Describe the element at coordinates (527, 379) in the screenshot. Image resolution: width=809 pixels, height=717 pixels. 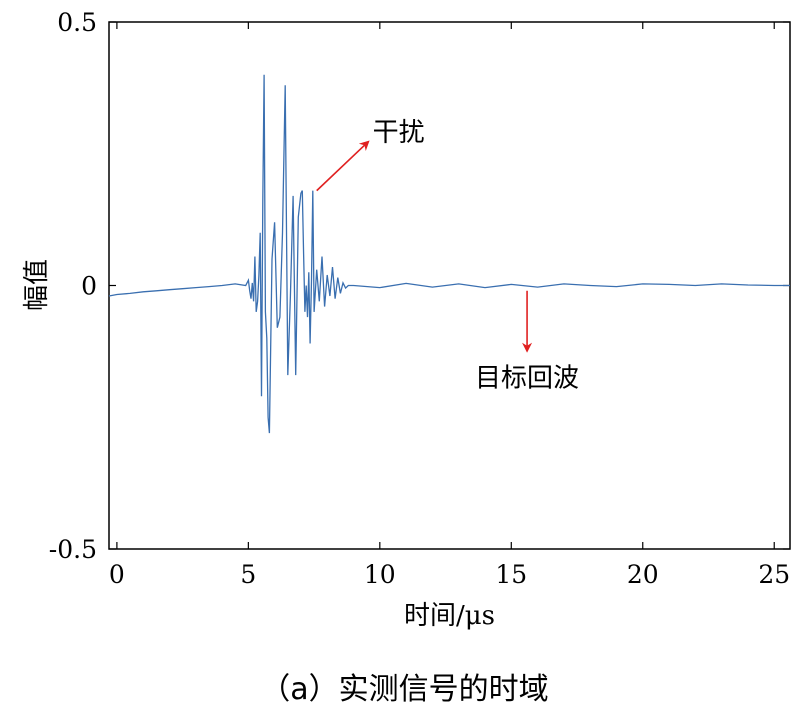
I see `annotation-label: 目标回波` at that location.